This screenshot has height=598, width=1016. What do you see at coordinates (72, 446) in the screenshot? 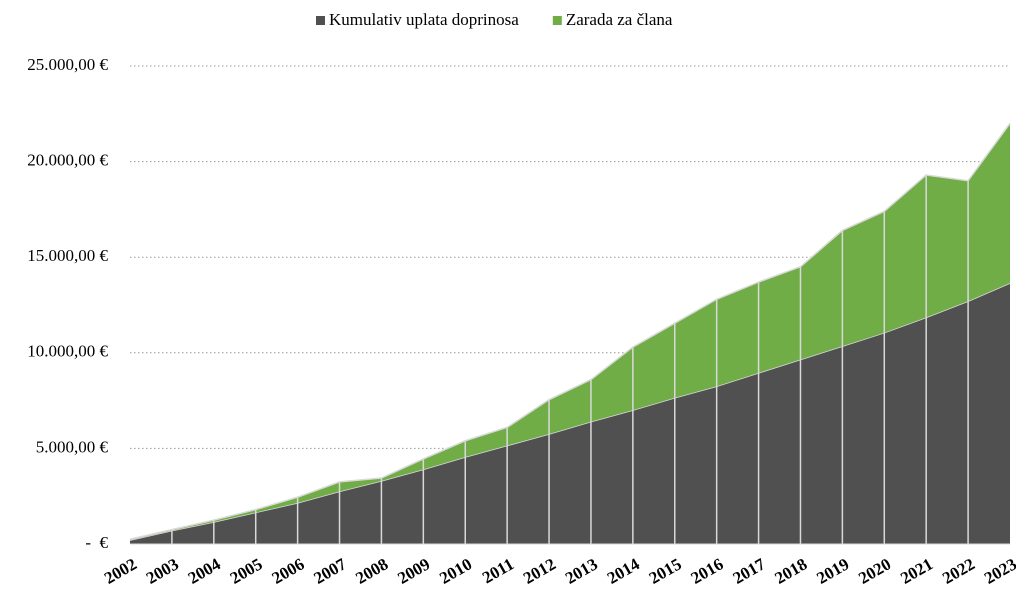
I see `y-tick-label: 5.000,00 €` at bounding box center [72, 446].